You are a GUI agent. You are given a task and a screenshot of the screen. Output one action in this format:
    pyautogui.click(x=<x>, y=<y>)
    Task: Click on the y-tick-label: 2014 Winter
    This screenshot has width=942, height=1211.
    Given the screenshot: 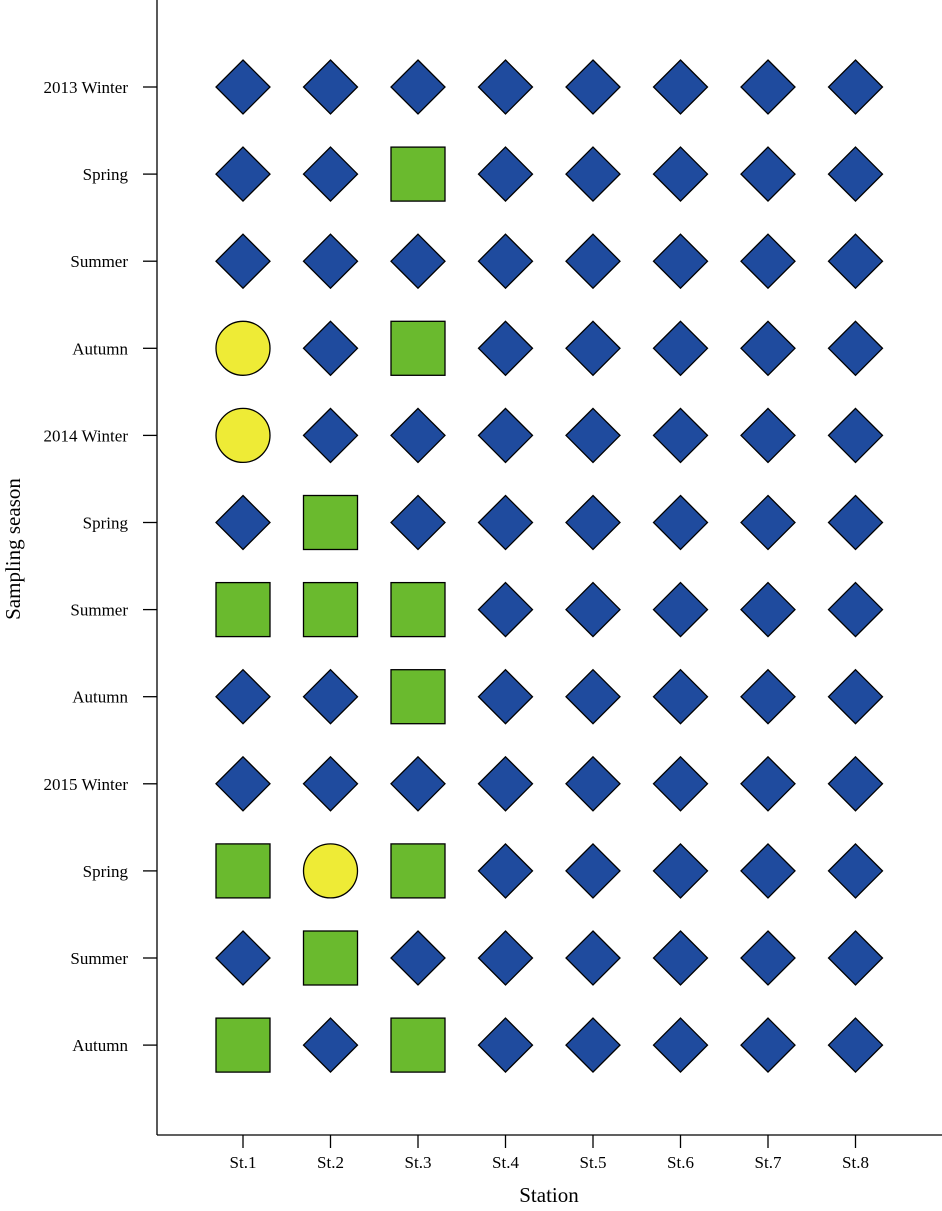 What is the action you would take?
    pyautogui.click(x=86, y=435)
    